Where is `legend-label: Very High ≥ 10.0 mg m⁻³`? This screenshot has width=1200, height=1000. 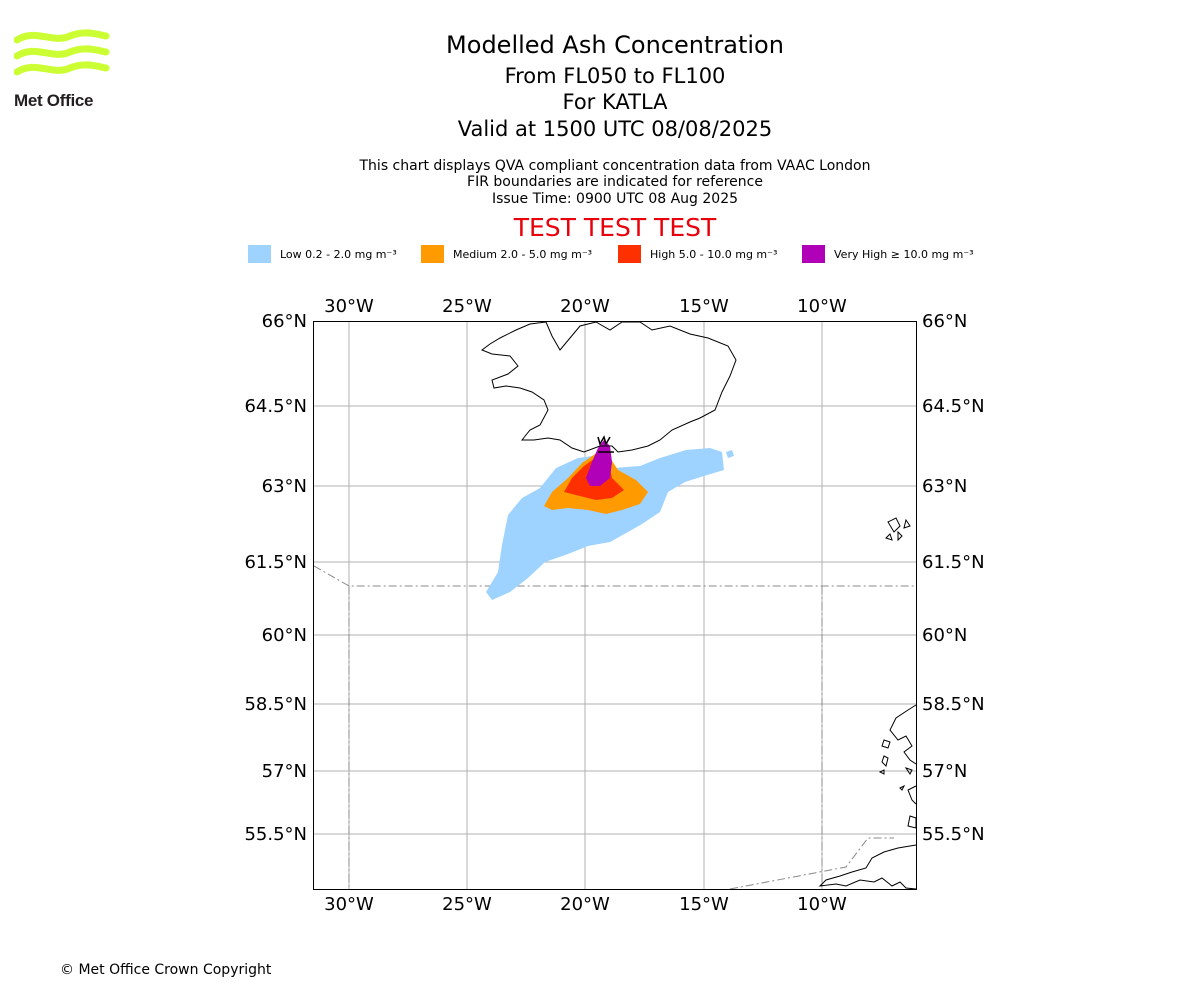
legend-label: Very High ≥ 10.0 mg m⁻³ is located at coordinates (904, 254).